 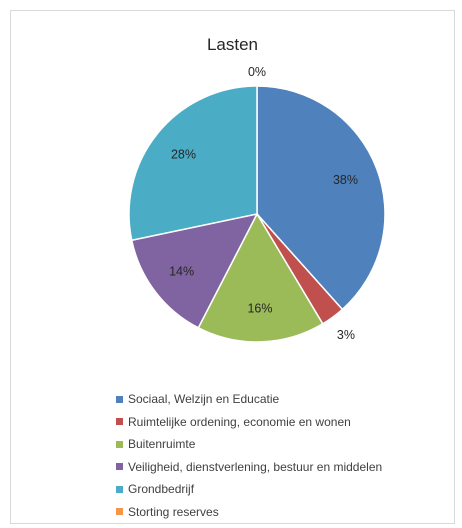 I want to click on data-label-0: 38%, so click(x=345, y=180).